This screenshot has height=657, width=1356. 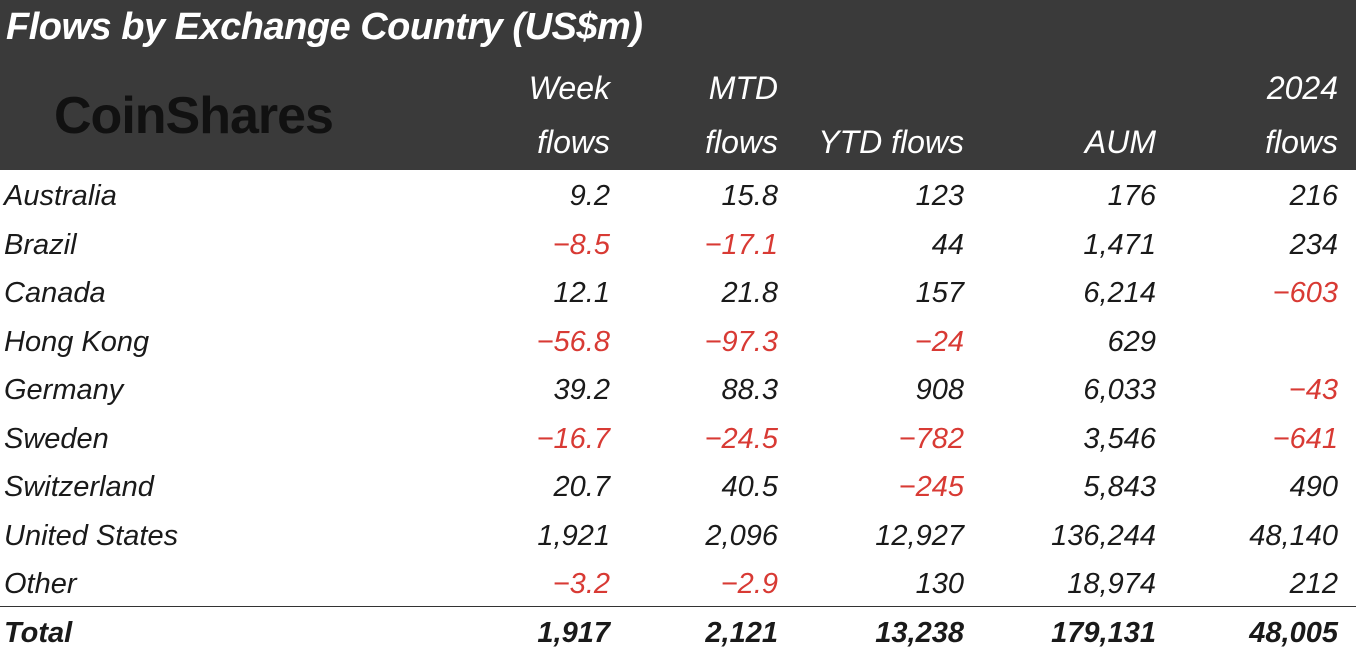 What do you see at coordinates (60, 196) in the screenshot?
I see `country-label: Australia` at bounding box center [60, 196].